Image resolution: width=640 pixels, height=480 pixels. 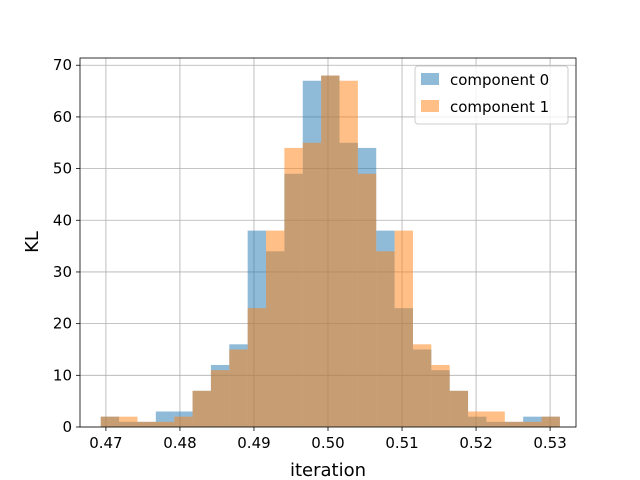 I want to click on x-axis-ticks: 0.47 0.48 0.49 0.50 0.51 0.52 0.53, so click(x=328, y=439).